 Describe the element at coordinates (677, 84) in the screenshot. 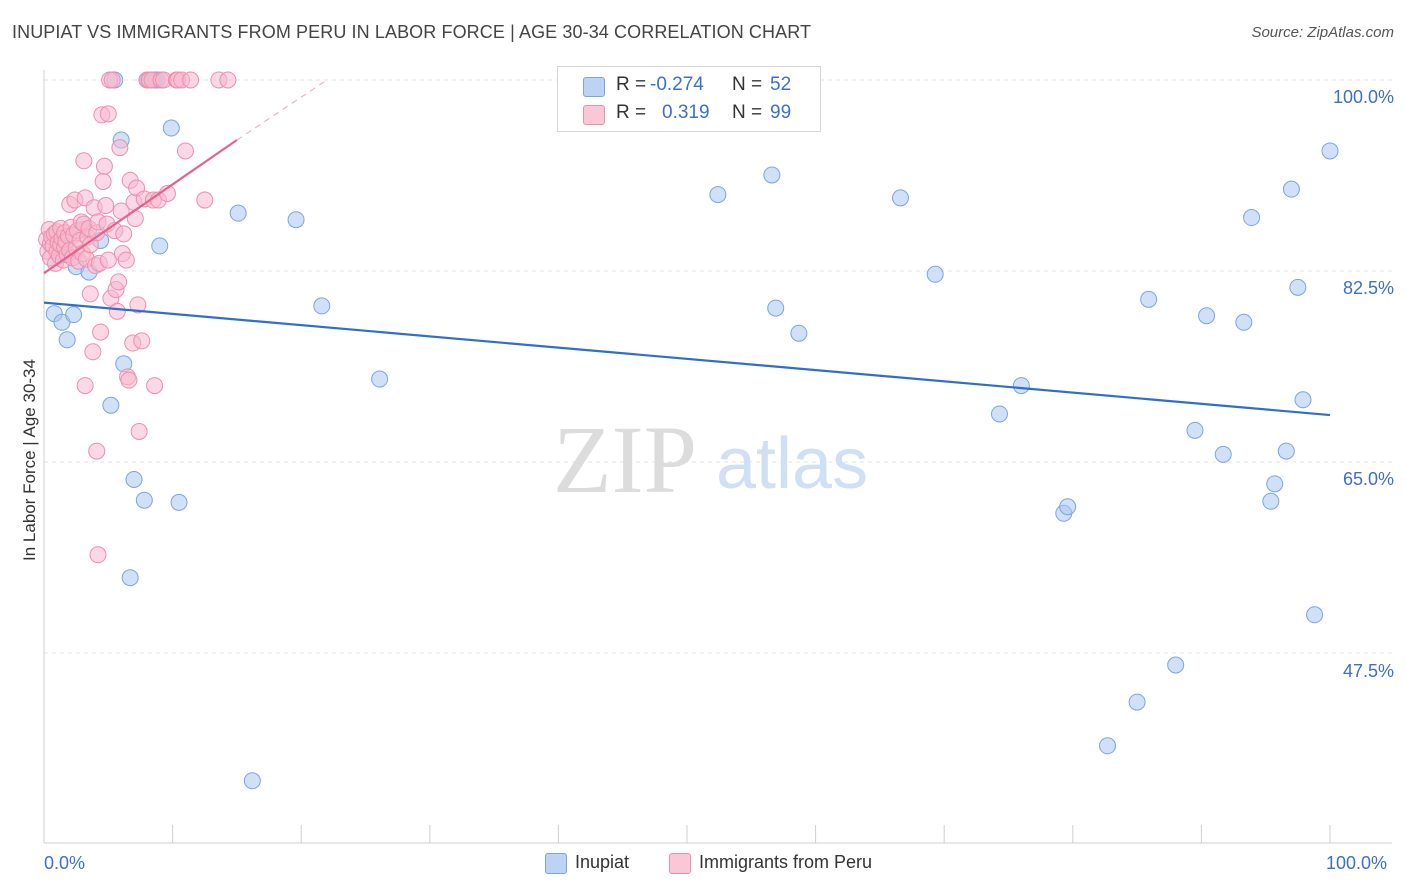

I see `r-value: -0.274` at that location.